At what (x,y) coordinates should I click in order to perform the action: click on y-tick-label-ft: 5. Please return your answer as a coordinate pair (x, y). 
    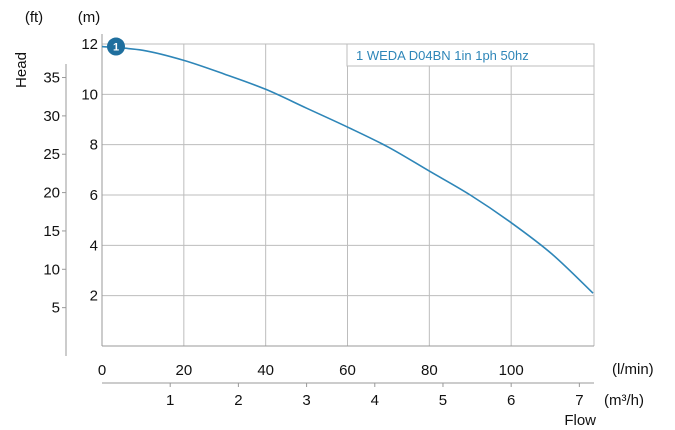
    Looking at the image, I should click on (56, 308).